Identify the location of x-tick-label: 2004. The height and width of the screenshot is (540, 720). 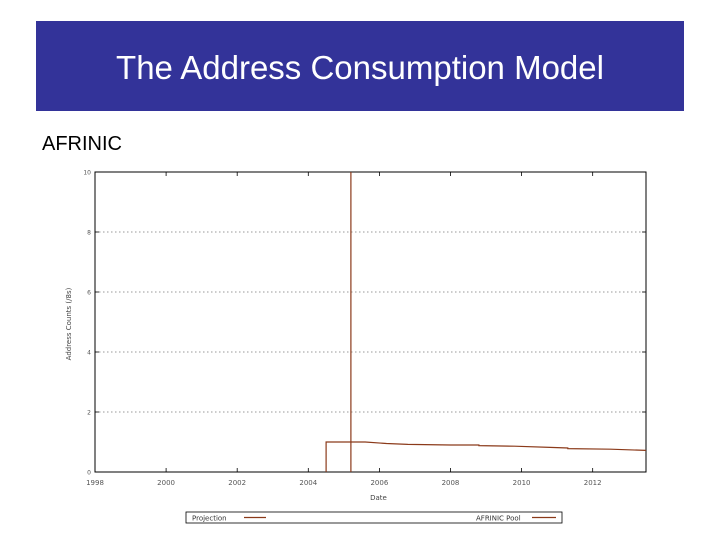
(308, 483).